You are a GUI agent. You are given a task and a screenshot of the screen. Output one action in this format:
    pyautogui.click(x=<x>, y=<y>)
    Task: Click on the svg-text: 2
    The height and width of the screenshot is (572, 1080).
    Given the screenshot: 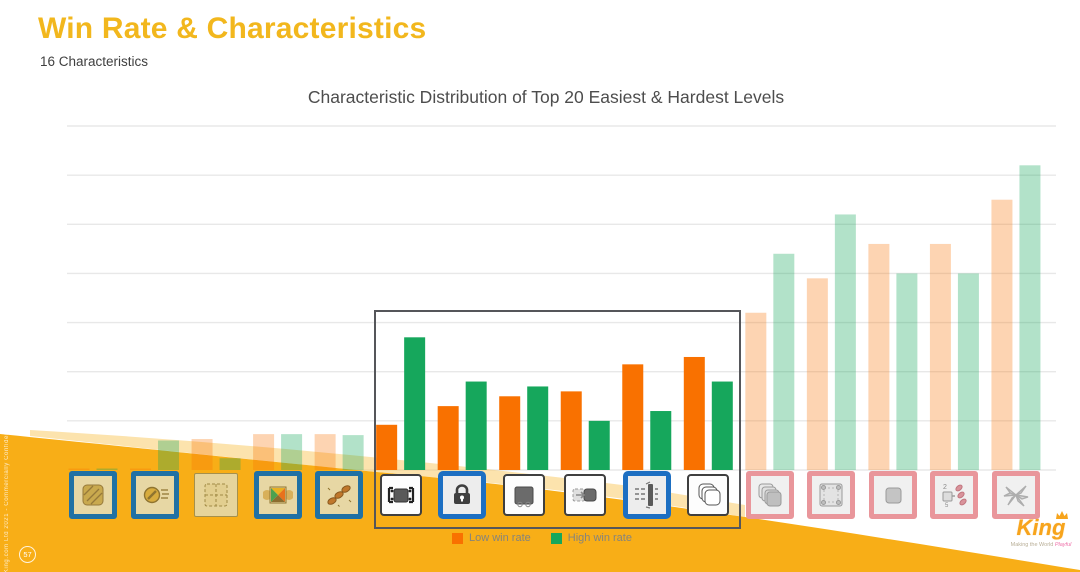 What is the action you would take?
    pyautogui.click(x=945, y=487)
    